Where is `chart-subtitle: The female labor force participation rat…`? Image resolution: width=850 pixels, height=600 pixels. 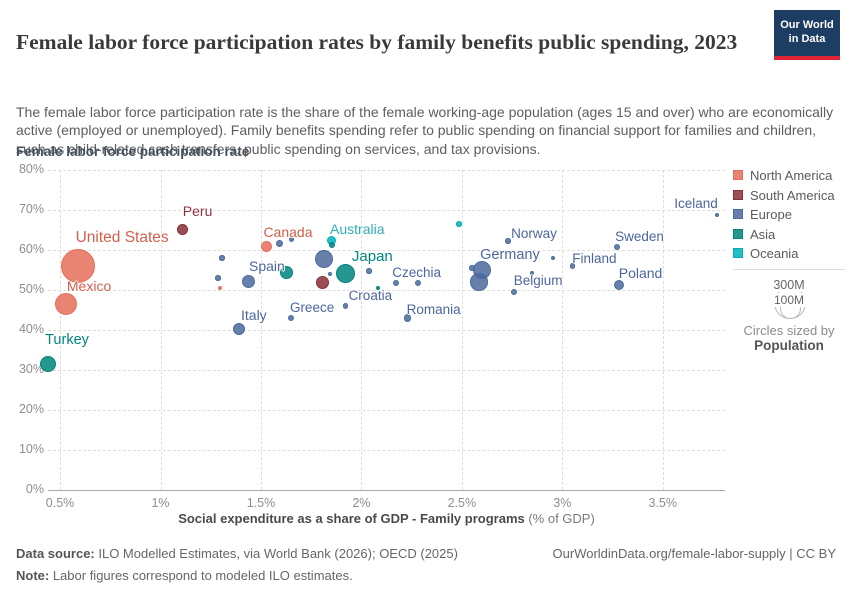 chart-subtitle: The female labor force participation rat… is located at coordinates (425, 130).